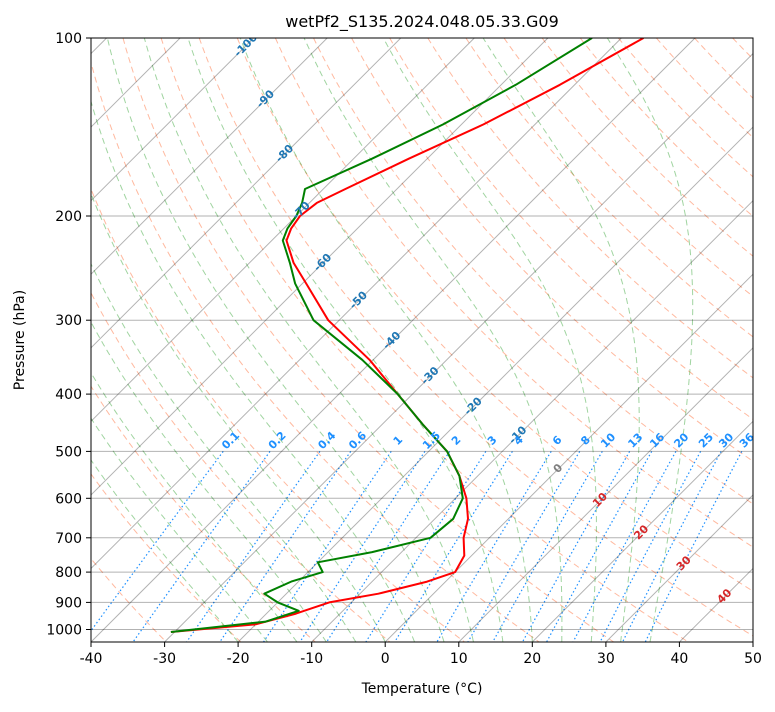  What do you see at coordinates (459, 659) in the screenshot?
I see `x-tick-label: 10` at bounding box center [459, 659].